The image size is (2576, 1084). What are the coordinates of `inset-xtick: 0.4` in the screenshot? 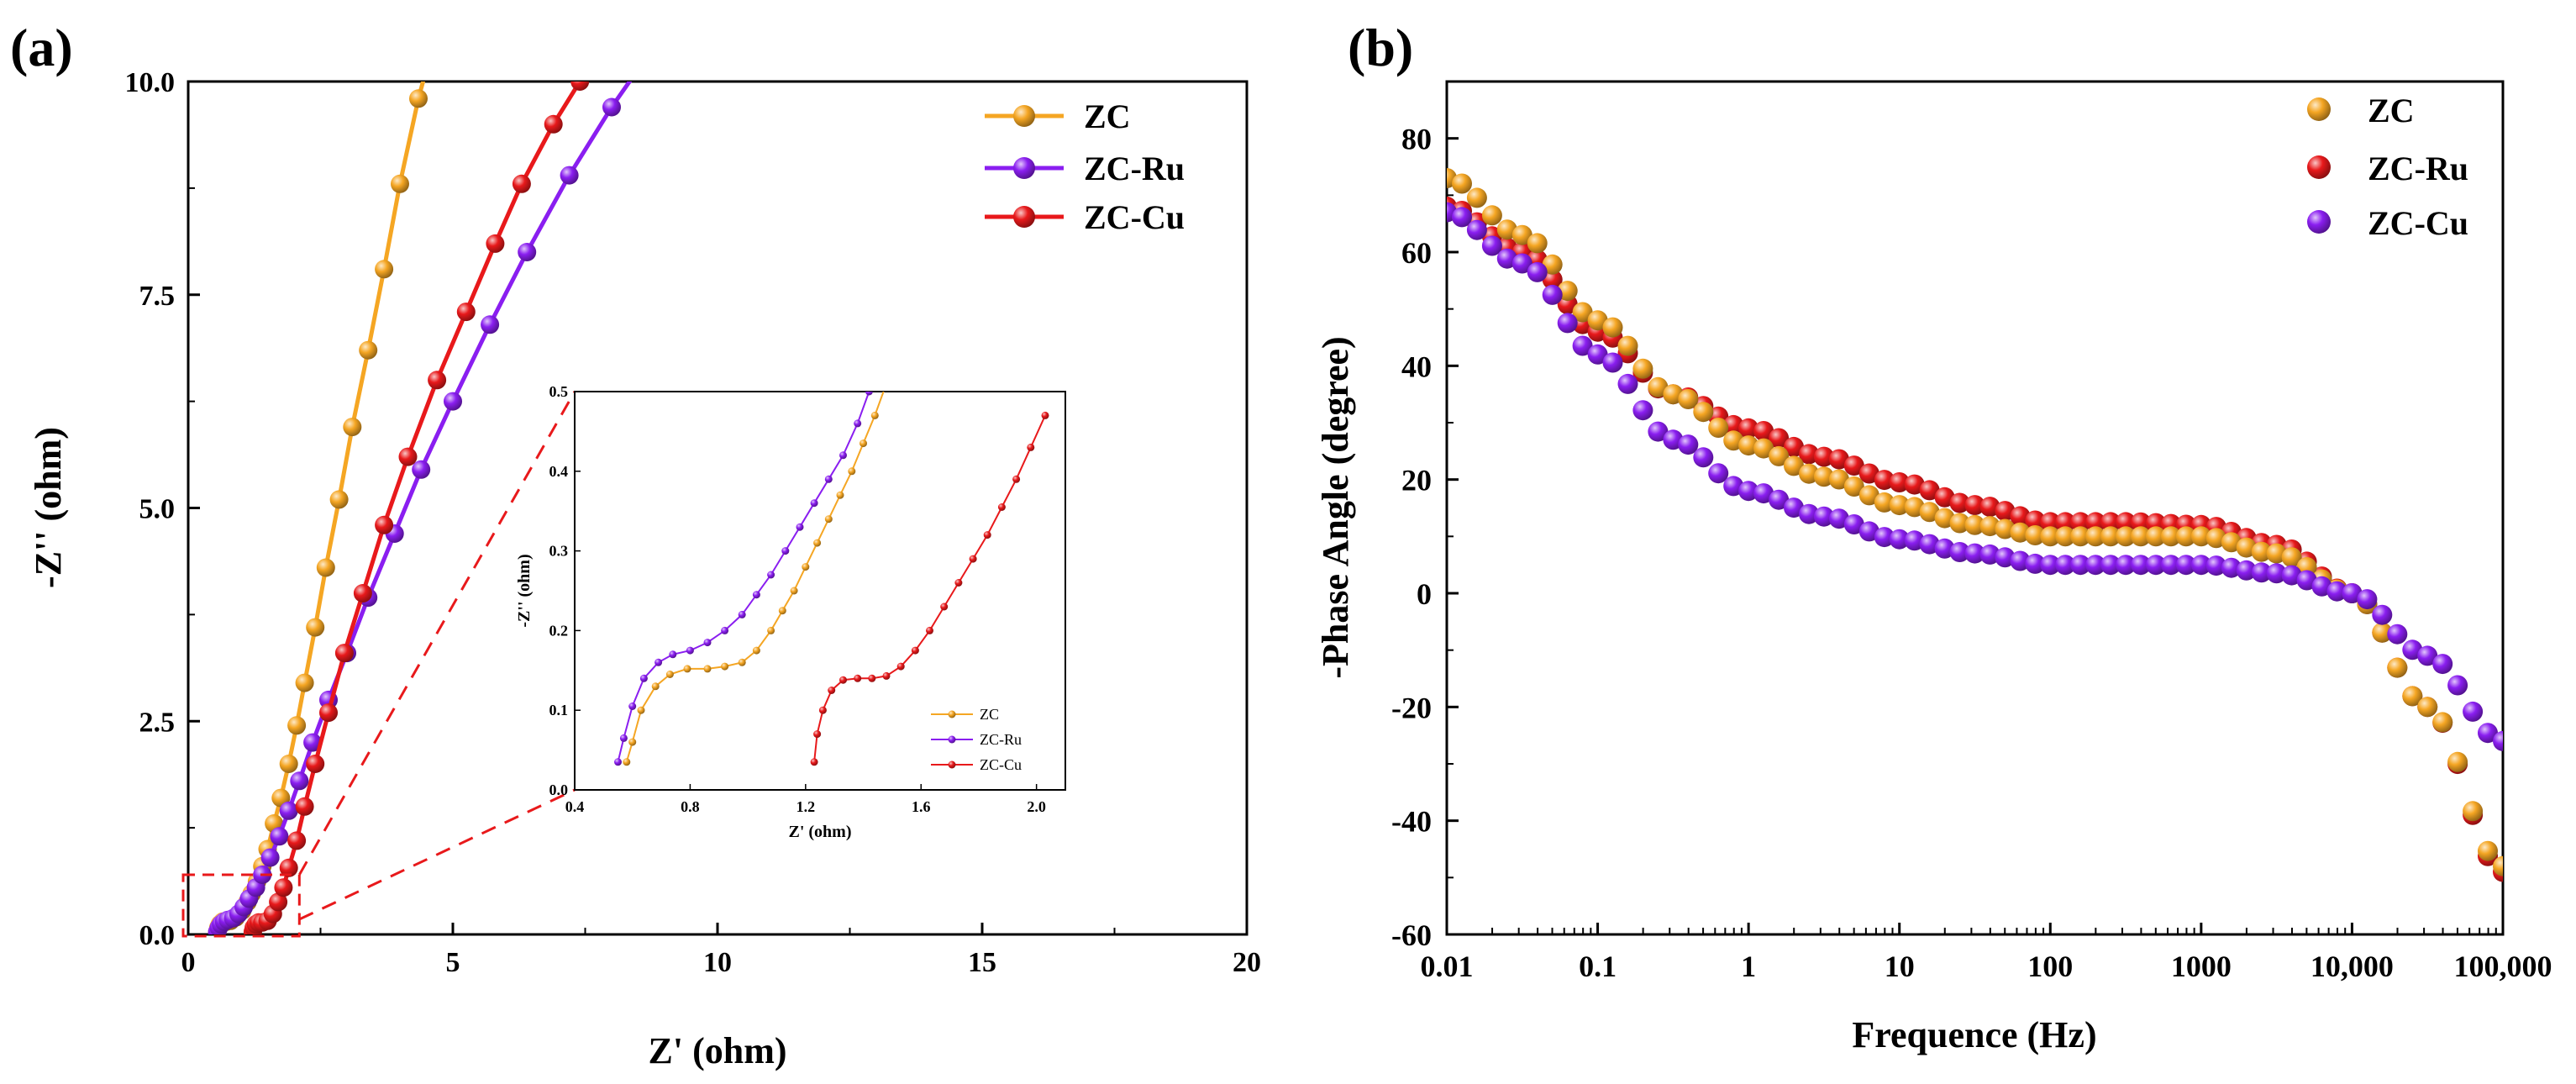 It's located at (575, 806).